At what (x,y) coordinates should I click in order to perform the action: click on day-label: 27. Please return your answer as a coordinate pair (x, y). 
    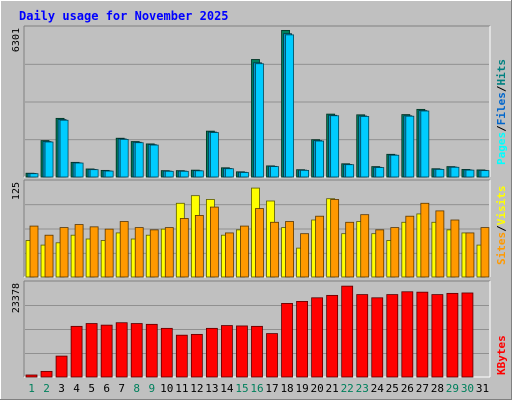
    Looking at the image, I should click on (422, 388).